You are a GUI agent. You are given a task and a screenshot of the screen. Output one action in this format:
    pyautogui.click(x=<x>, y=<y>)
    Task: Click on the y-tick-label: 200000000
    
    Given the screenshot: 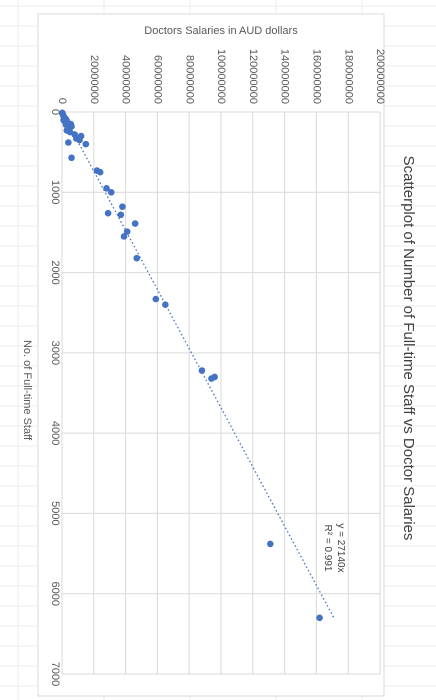 What is the action you would take?
    pyautogui.click(x=380, y=76)
    